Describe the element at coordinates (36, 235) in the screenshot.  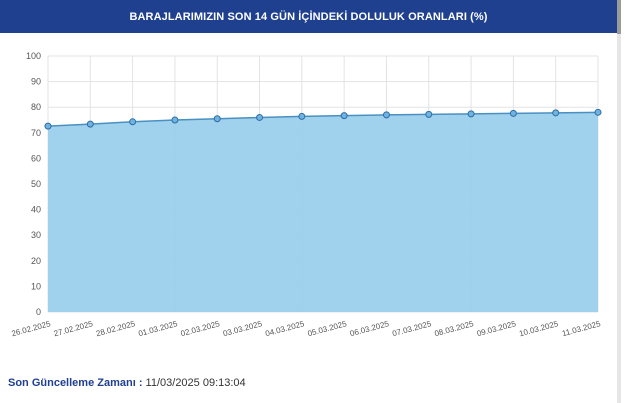
I see `y-tick-label: 30` at that location.